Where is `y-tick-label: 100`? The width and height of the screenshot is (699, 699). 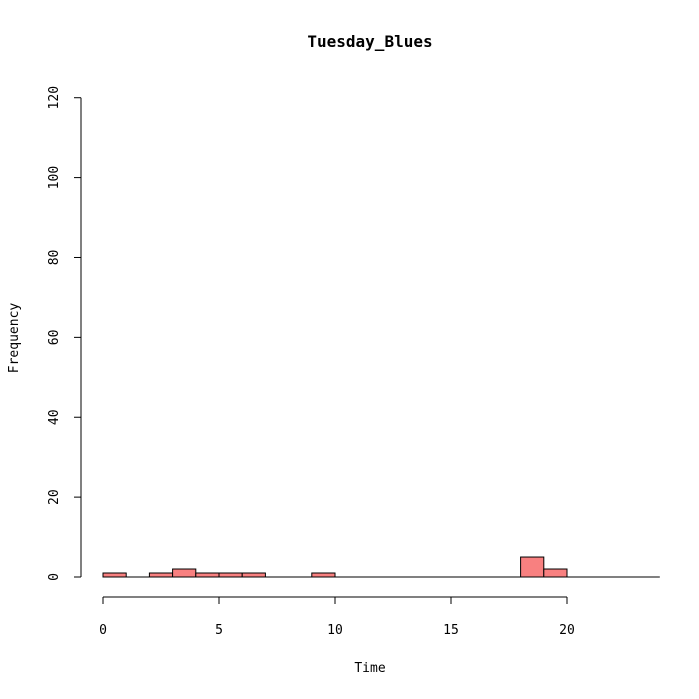
y-tick-label: 100 is located at coordinates (54, 177).